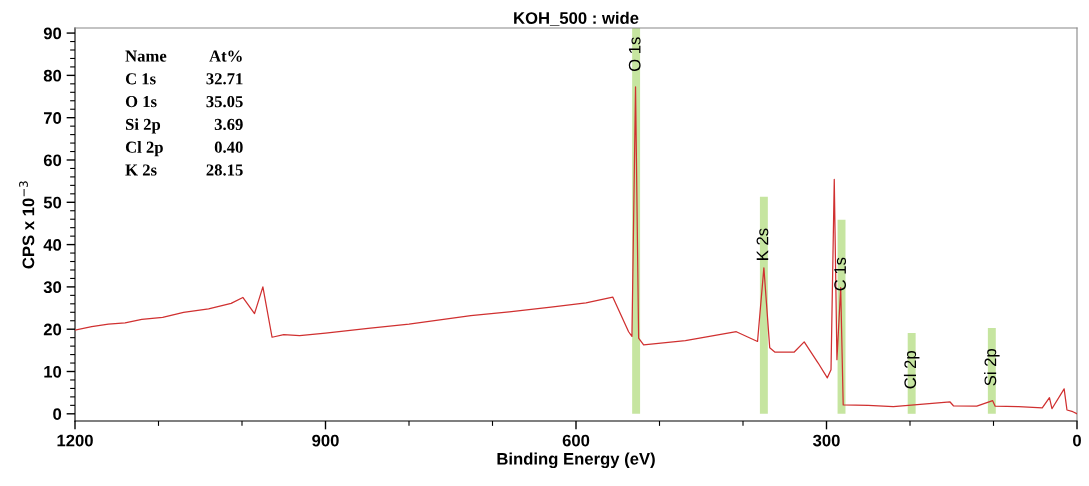  Describe the element at coordinates (840, 274) in the screenshot. I see `annotation: C 1s` at that location.